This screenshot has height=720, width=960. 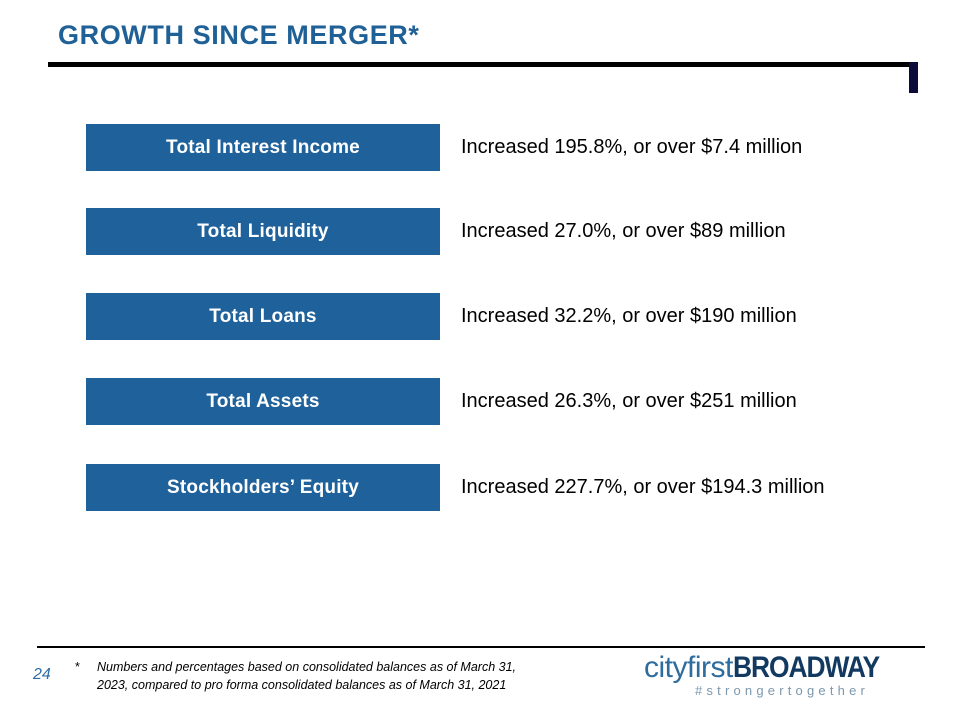 I want to click on title-rule-end-tab, so click(x=913, y=77).